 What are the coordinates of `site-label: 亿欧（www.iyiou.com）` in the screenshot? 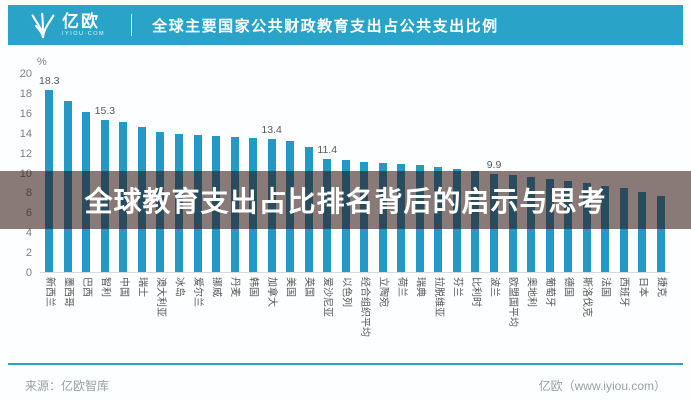 It's located at (602, 386).